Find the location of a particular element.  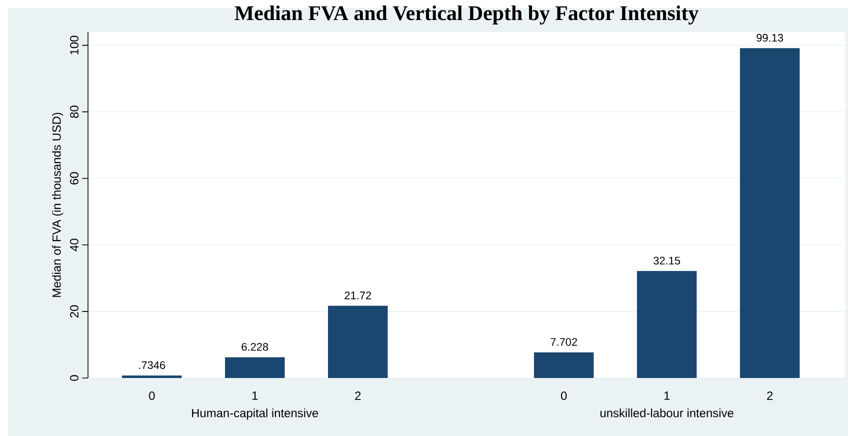

y-tick-label: 40 is located at coordinates (74, 245).